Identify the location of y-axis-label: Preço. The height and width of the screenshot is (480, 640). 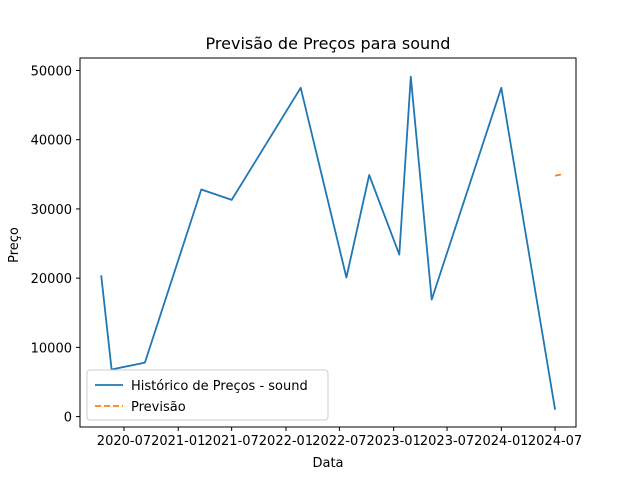
(14, 245).